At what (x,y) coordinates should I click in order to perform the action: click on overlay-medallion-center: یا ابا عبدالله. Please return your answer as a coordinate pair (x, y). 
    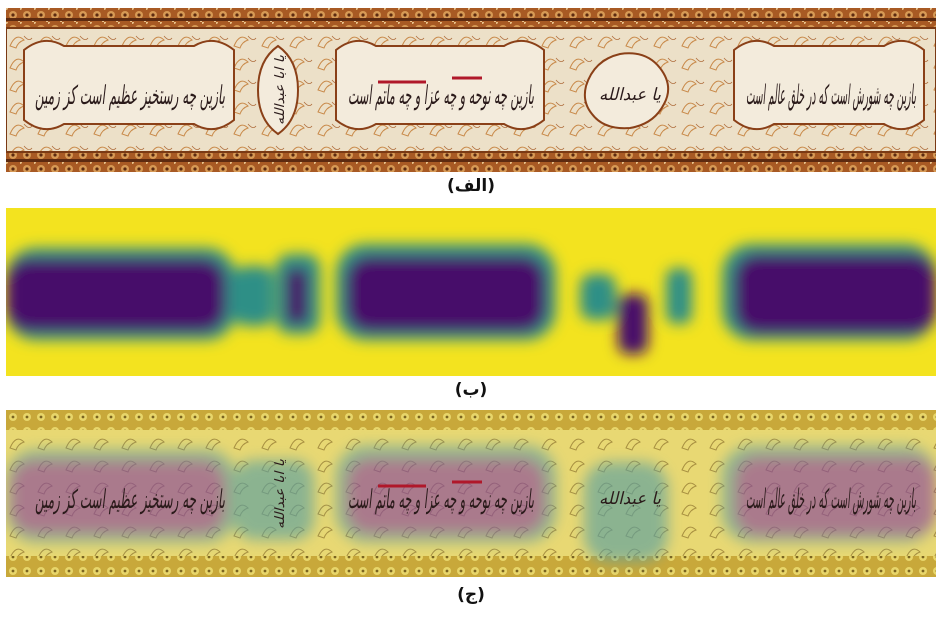
    Looking at the image, I should click on (280, 494).